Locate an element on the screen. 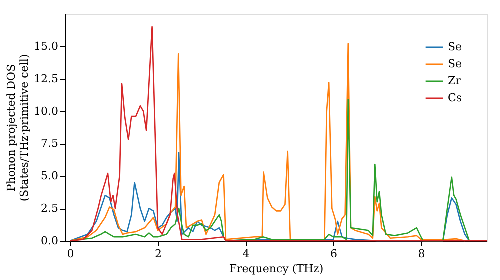 This screenshot has height=280, width=500. y-tick-label: 5.0 is located at coordinates (49, 176).